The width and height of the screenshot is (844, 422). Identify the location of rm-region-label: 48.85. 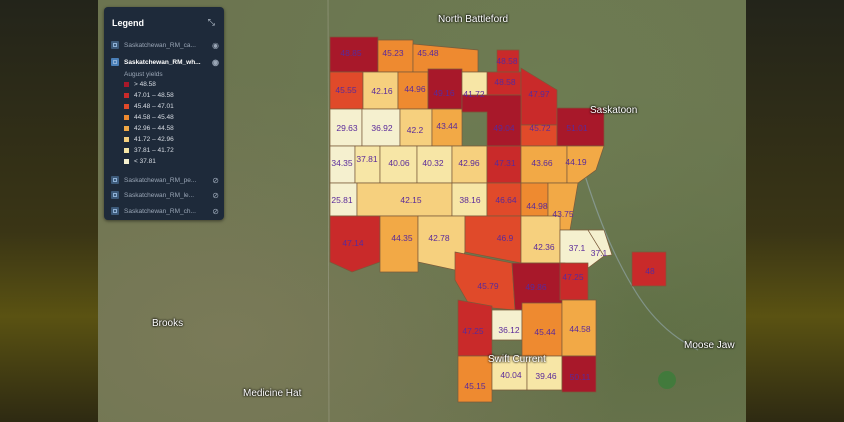
(351, 53).